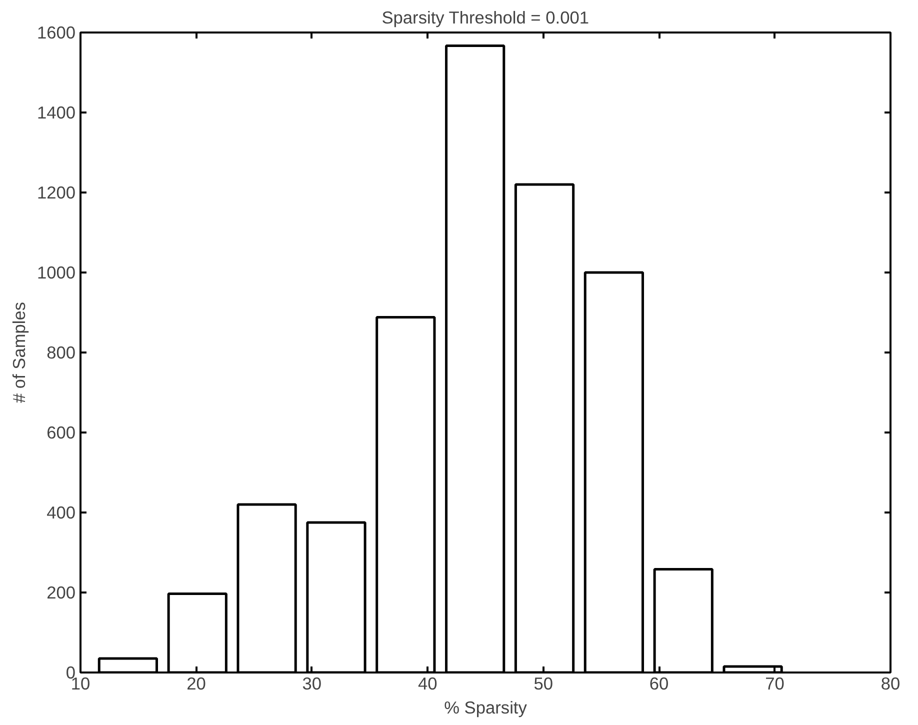  I want to click on y-tick-label: 600, so click(61, 432).